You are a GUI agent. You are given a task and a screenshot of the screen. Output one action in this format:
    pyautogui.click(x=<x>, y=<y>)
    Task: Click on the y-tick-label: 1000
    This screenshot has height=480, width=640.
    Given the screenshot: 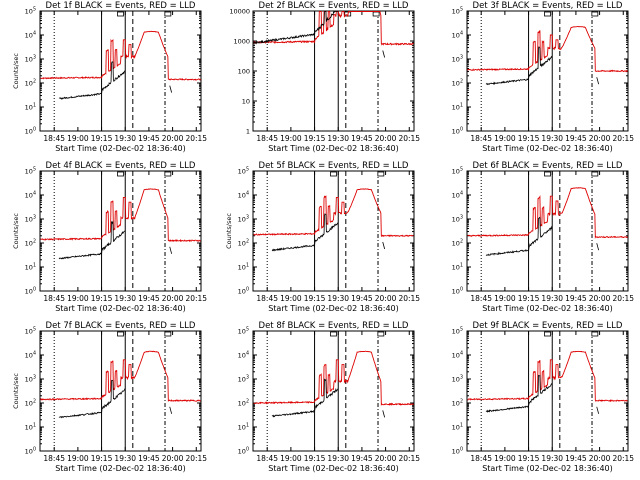 What is the action you would take?
    pyautogui.click(x=241, y=42)
    